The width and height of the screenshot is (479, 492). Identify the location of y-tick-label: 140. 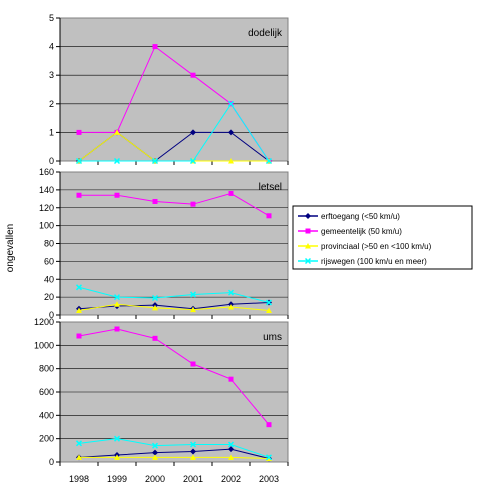
(46, 190).